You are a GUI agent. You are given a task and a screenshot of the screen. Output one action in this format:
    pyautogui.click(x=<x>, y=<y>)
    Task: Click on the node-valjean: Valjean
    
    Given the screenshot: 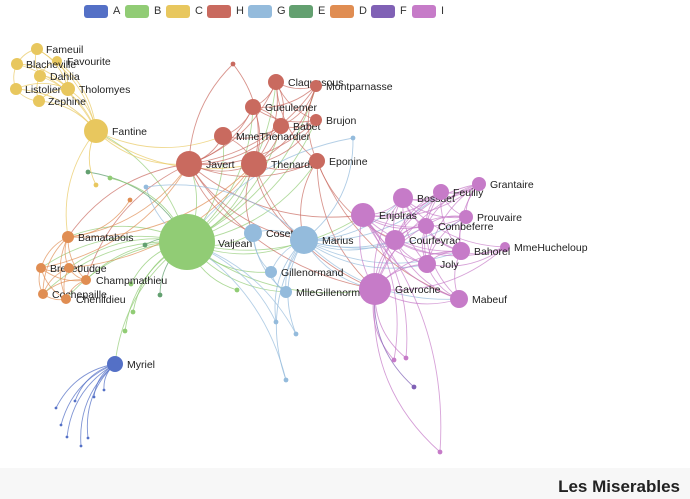 What is the action you would take?
    pyautogui.click(x=205, y=242)
    